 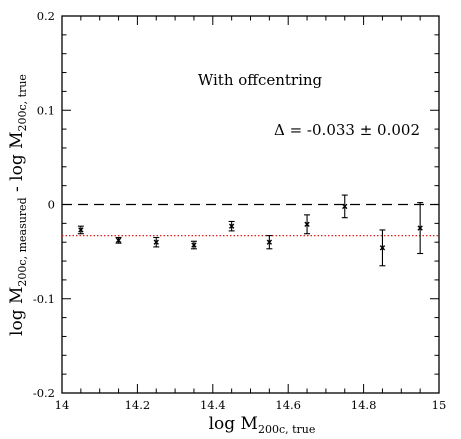 What do you see at coordinates (22, 241) in the screenshot?
I see `y-axis-title-sub1: 200c, measured` at bounding box center [22, 241].